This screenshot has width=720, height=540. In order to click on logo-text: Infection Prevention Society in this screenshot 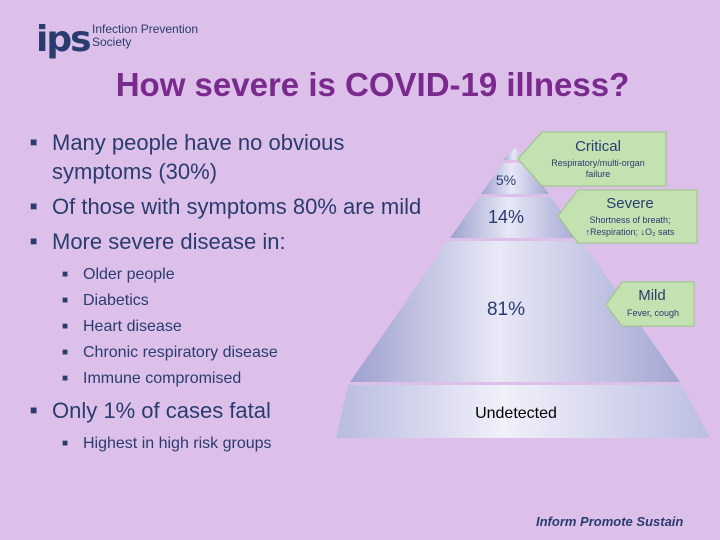, I will do `click(145, 36)`.